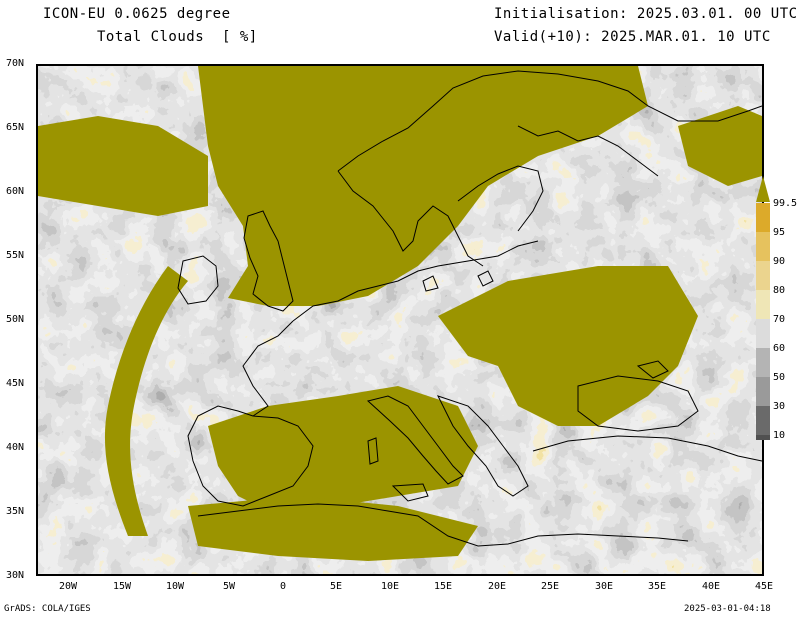 The width and height of the screenshot is (800, 618). I want to click on valid-time: Valid(+10): 2025.MAR.01. 10 UTC, so click(632, 37).